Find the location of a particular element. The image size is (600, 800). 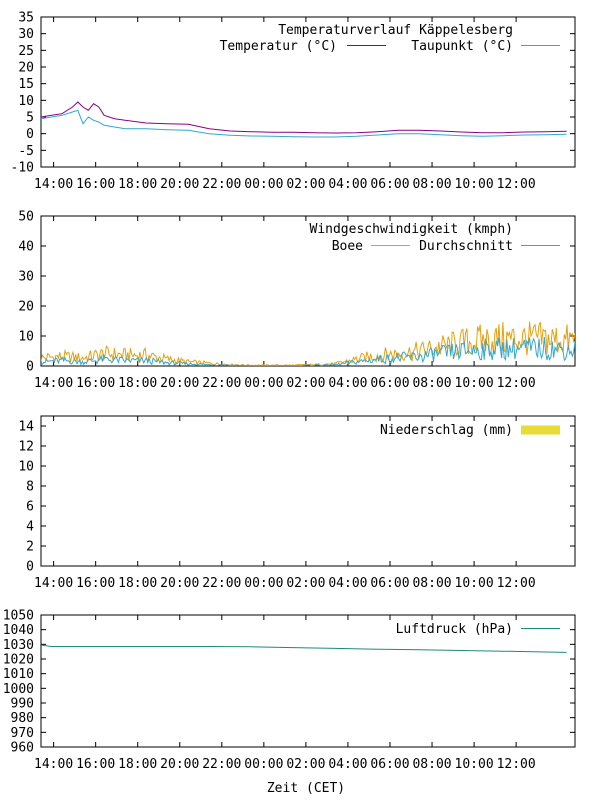

legend-luftdruck: Luftdruck (hPa) is located at coordinates (454, 629).